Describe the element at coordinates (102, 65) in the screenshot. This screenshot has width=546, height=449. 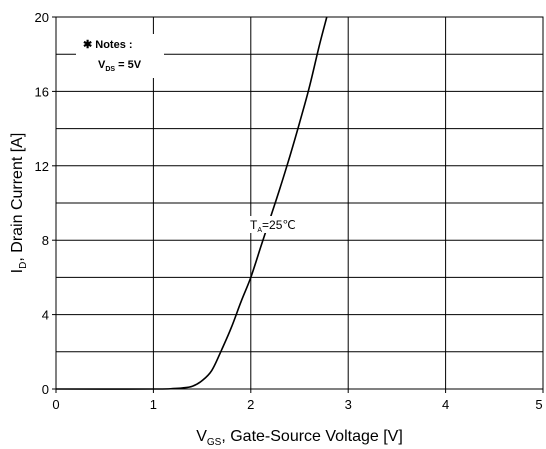
I see `notes-vds-main: V` at that location.